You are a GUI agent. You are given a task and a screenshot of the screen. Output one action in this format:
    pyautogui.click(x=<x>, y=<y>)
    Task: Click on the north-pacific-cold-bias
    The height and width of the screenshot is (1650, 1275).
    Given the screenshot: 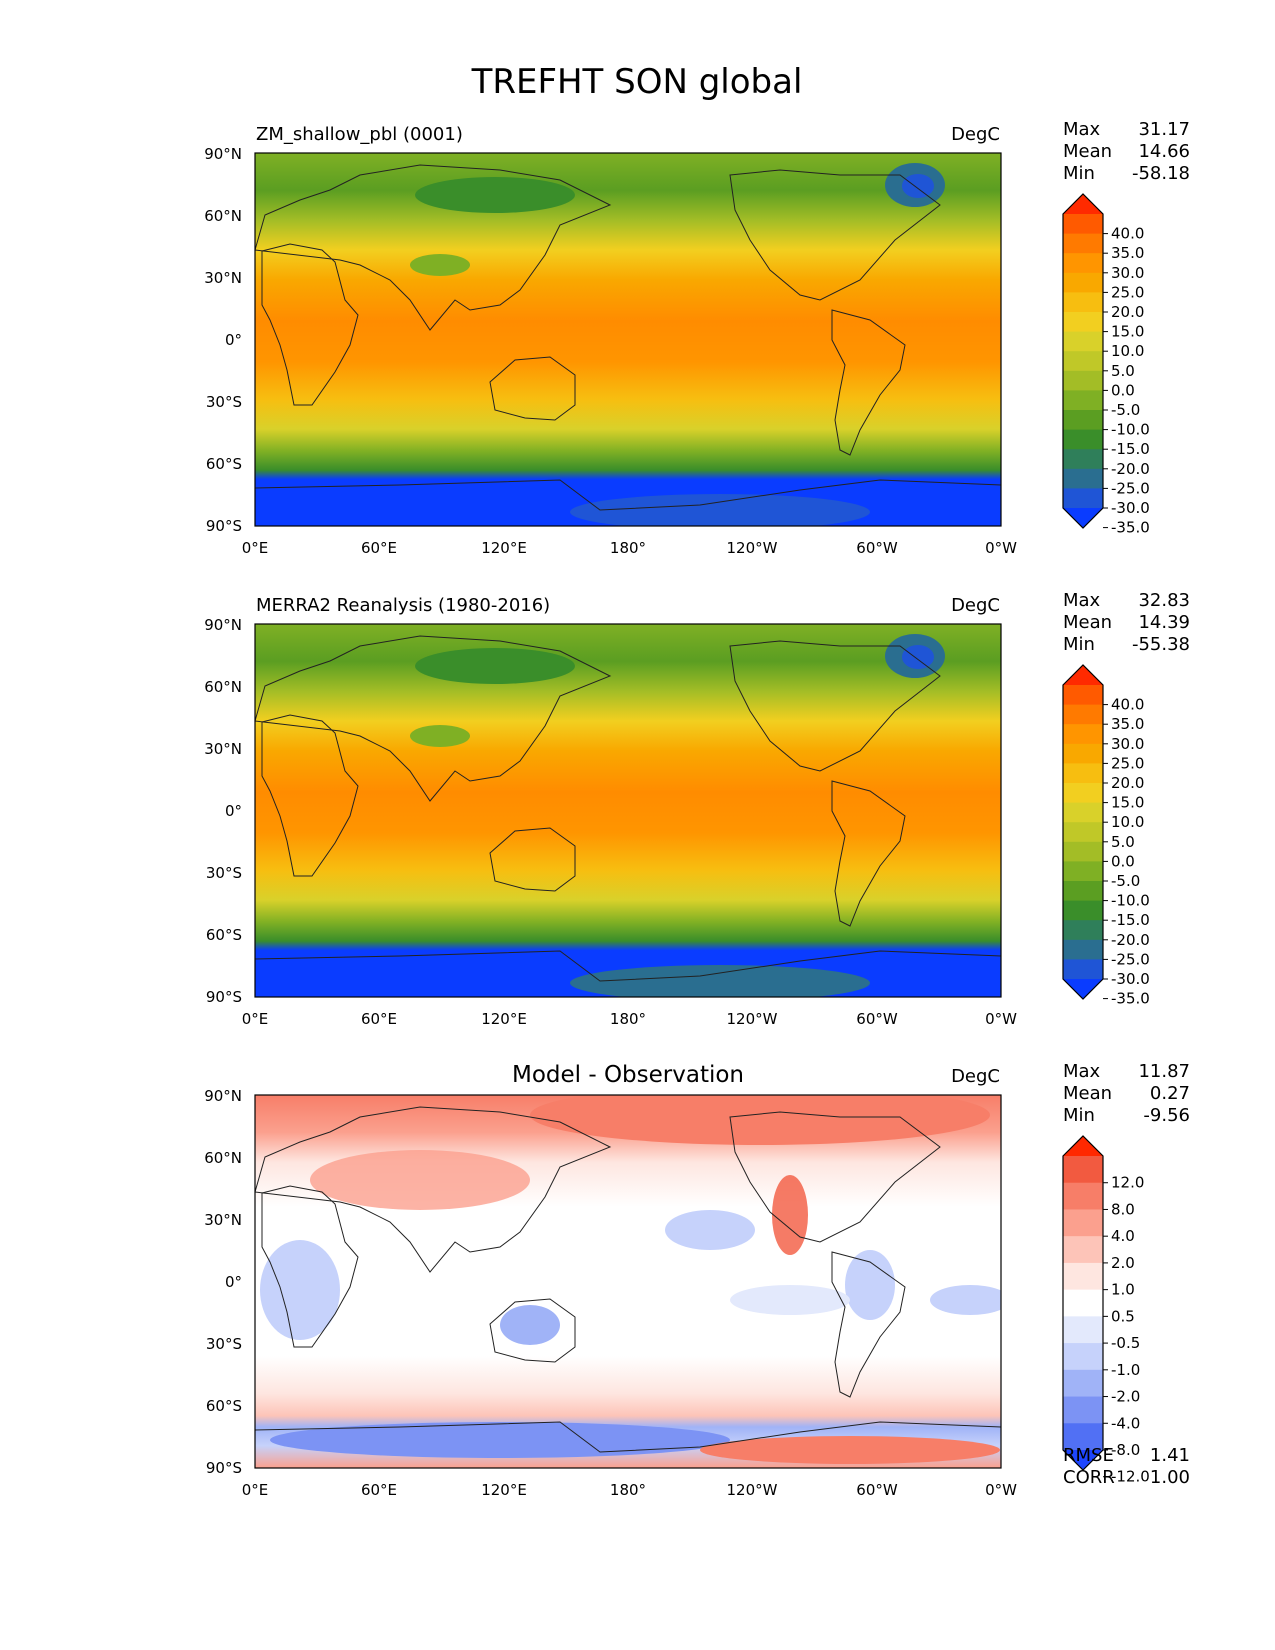 What is the action you would take?
    pyautogui.click(x=710, y=1230)
    